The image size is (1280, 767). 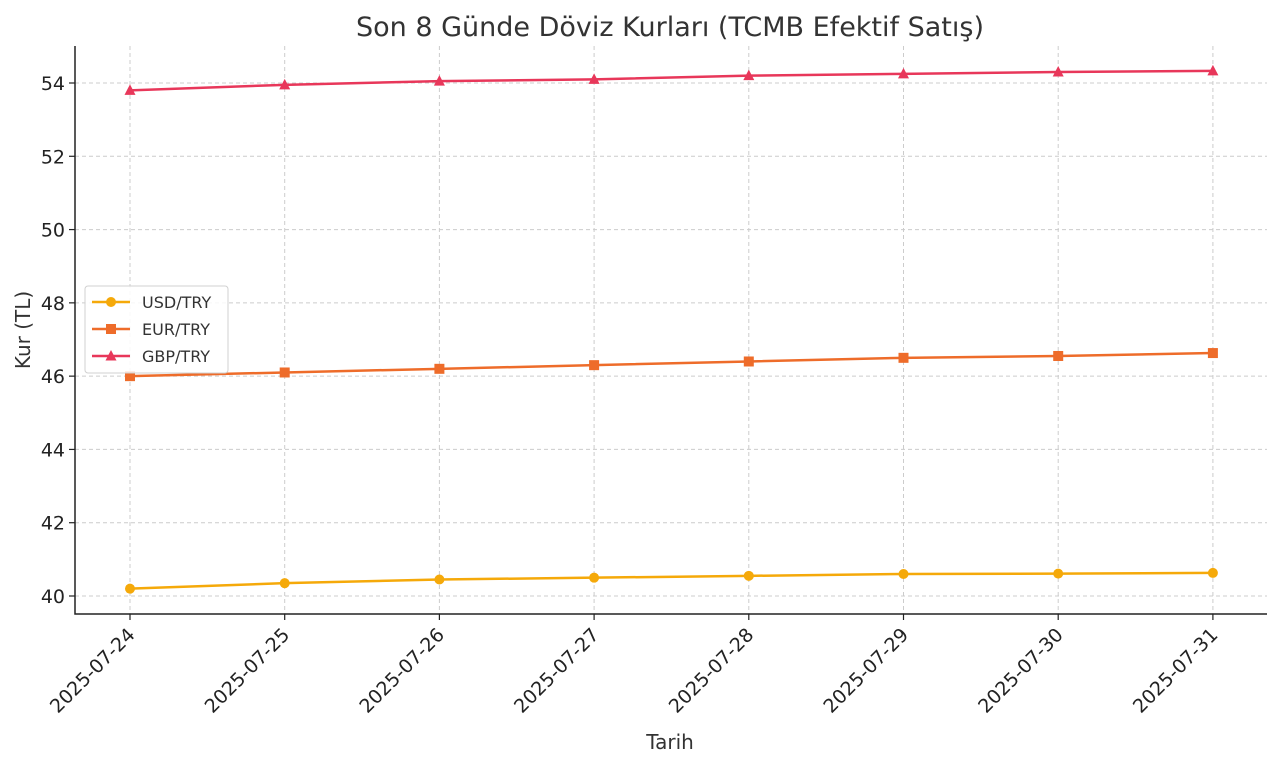 I want to click on x-tick-label: 2025-07-24, so click(x=93, y=671).